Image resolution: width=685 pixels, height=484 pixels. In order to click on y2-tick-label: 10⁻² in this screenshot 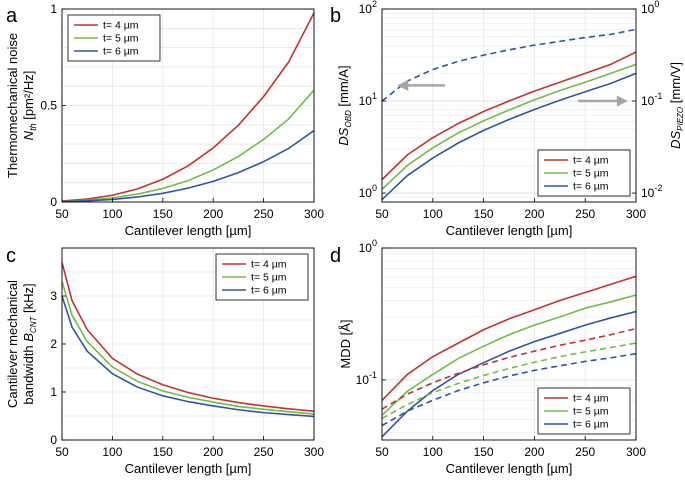, I will do `click(651, 191)`.